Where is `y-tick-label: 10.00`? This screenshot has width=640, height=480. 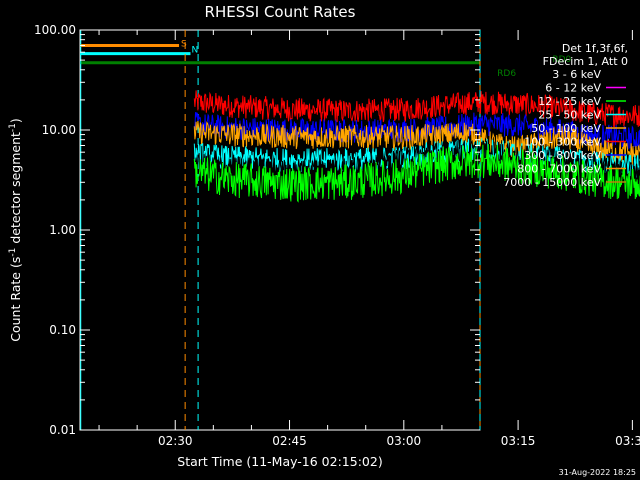
y-tick-label: 10.00 is located at coordinates (59, 130).